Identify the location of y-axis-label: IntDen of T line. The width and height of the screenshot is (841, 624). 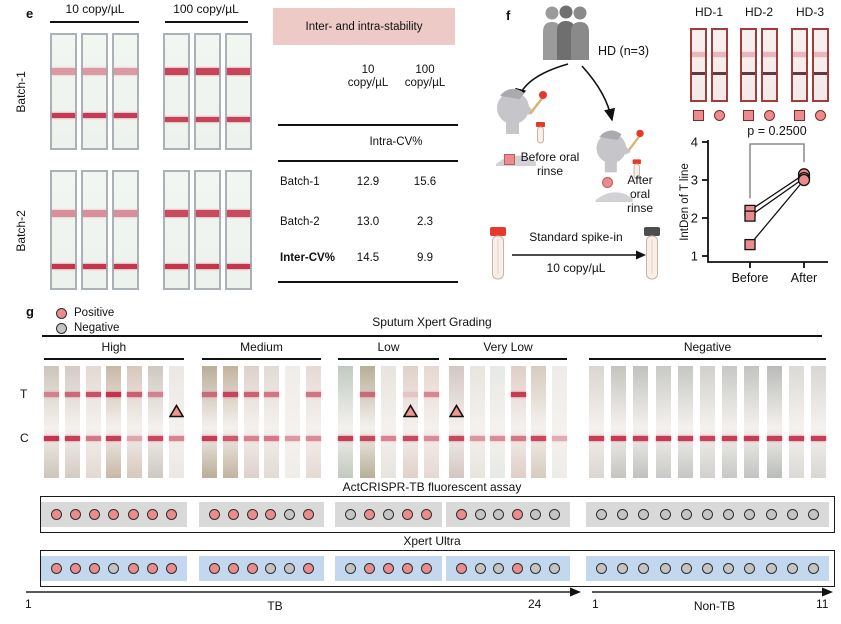
(685, 202).